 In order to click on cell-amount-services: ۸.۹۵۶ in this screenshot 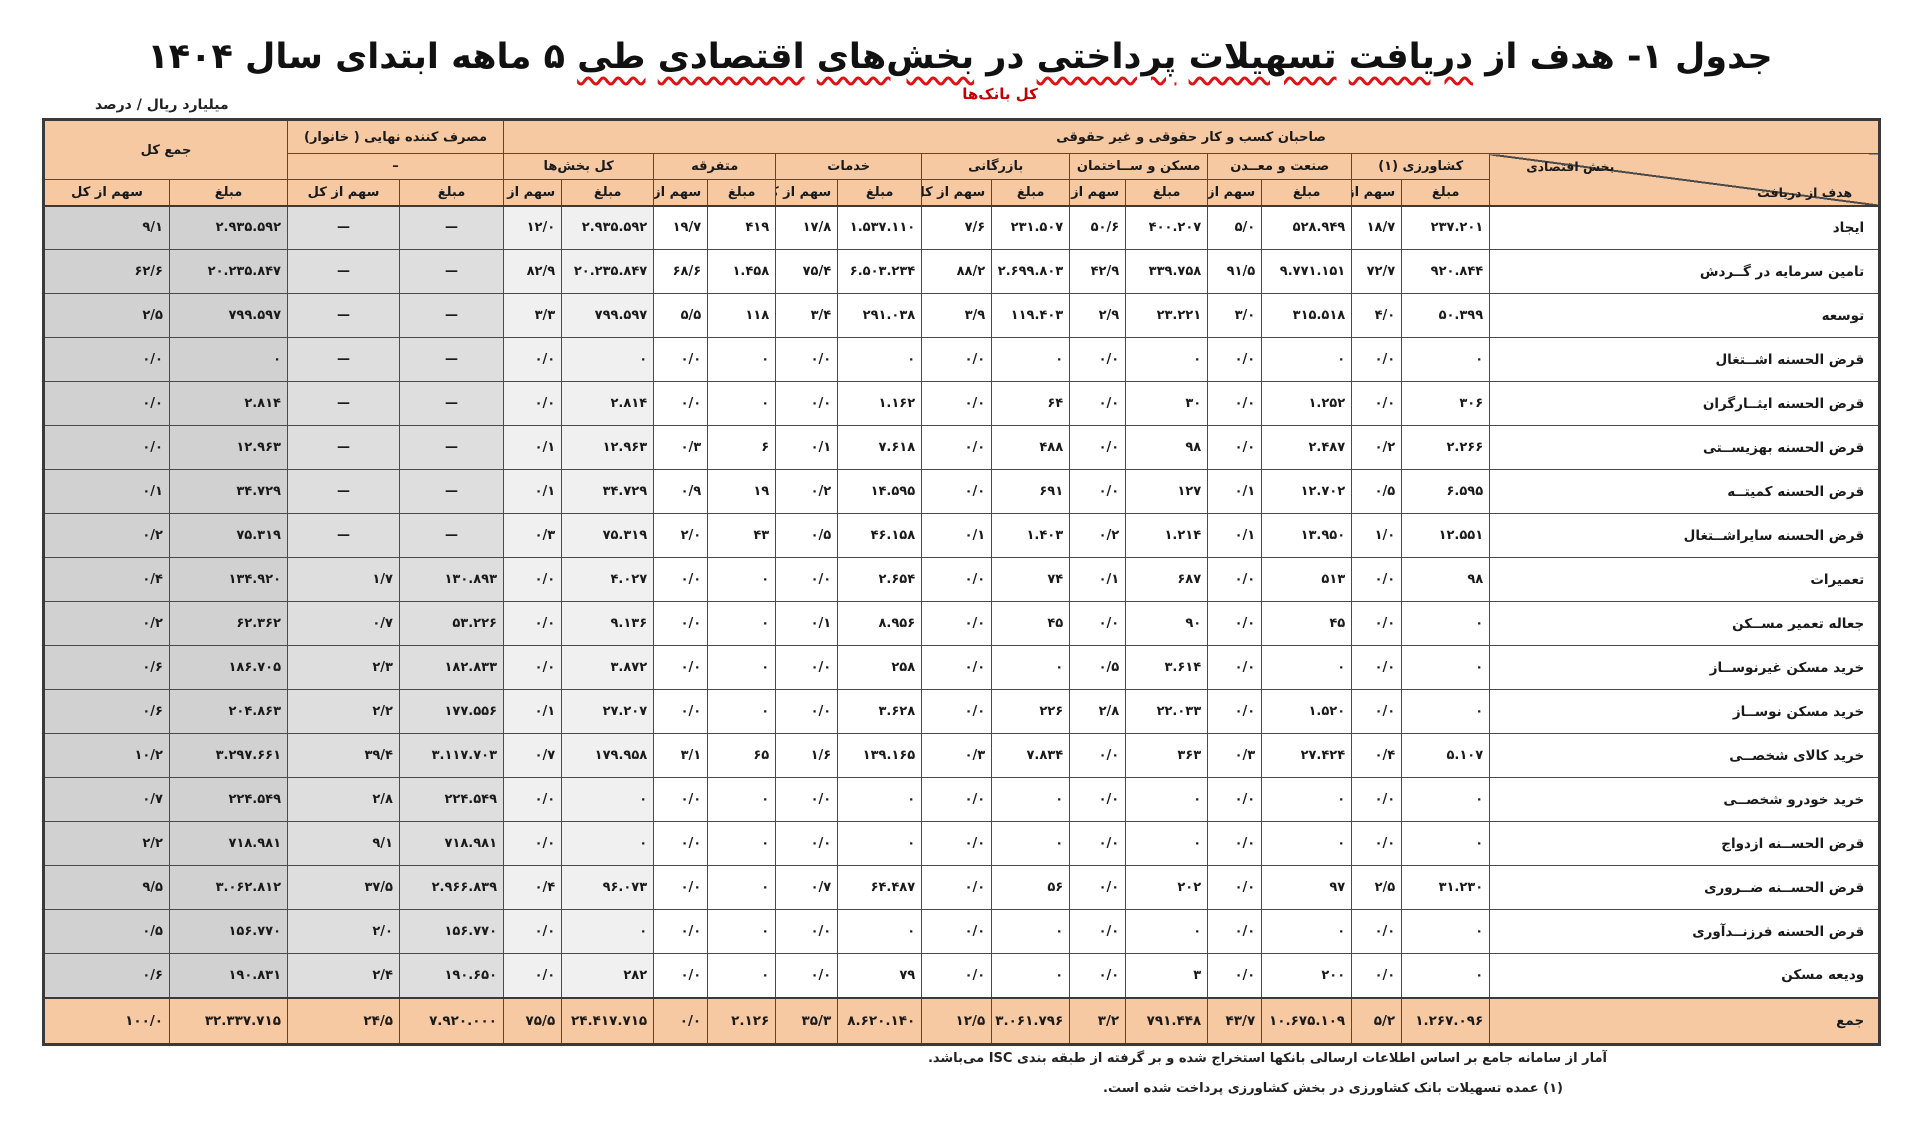, I will do `click(880, 623)`.